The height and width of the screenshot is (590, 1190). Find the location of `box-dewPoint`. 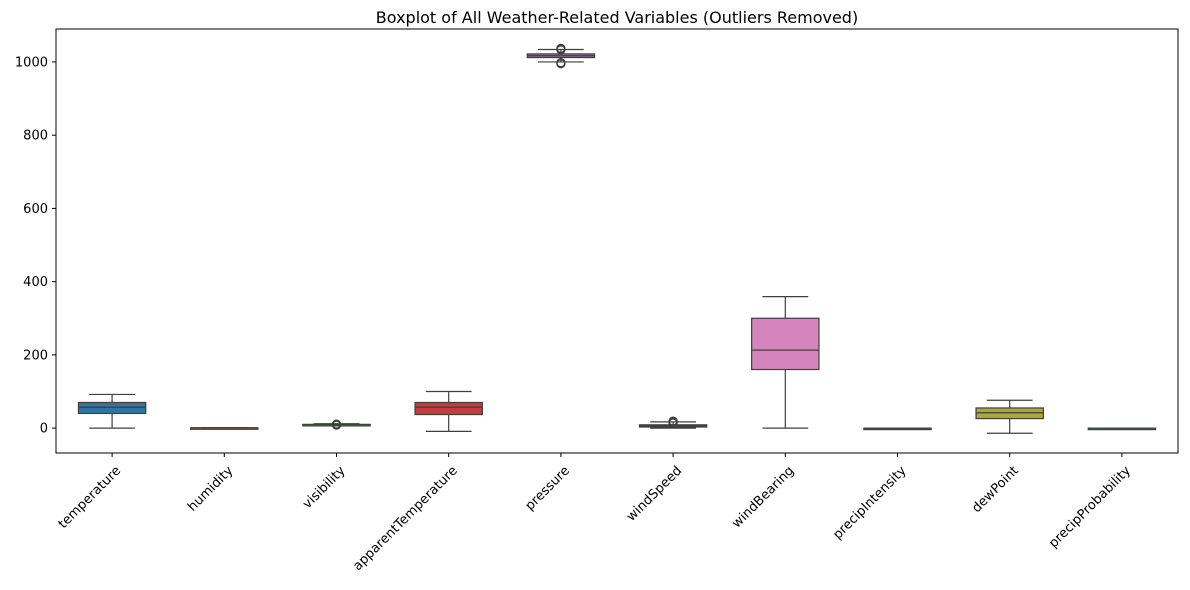

box-dewPoint is located at coordinates (1009, 416).